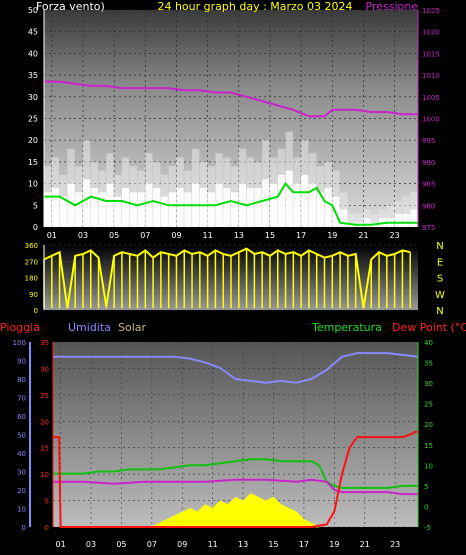 This screenshot has width=466, height=555. Describe the element at coordinates (31, 262) in the screenshot. I see `direction-tick-label: 270` at that location.